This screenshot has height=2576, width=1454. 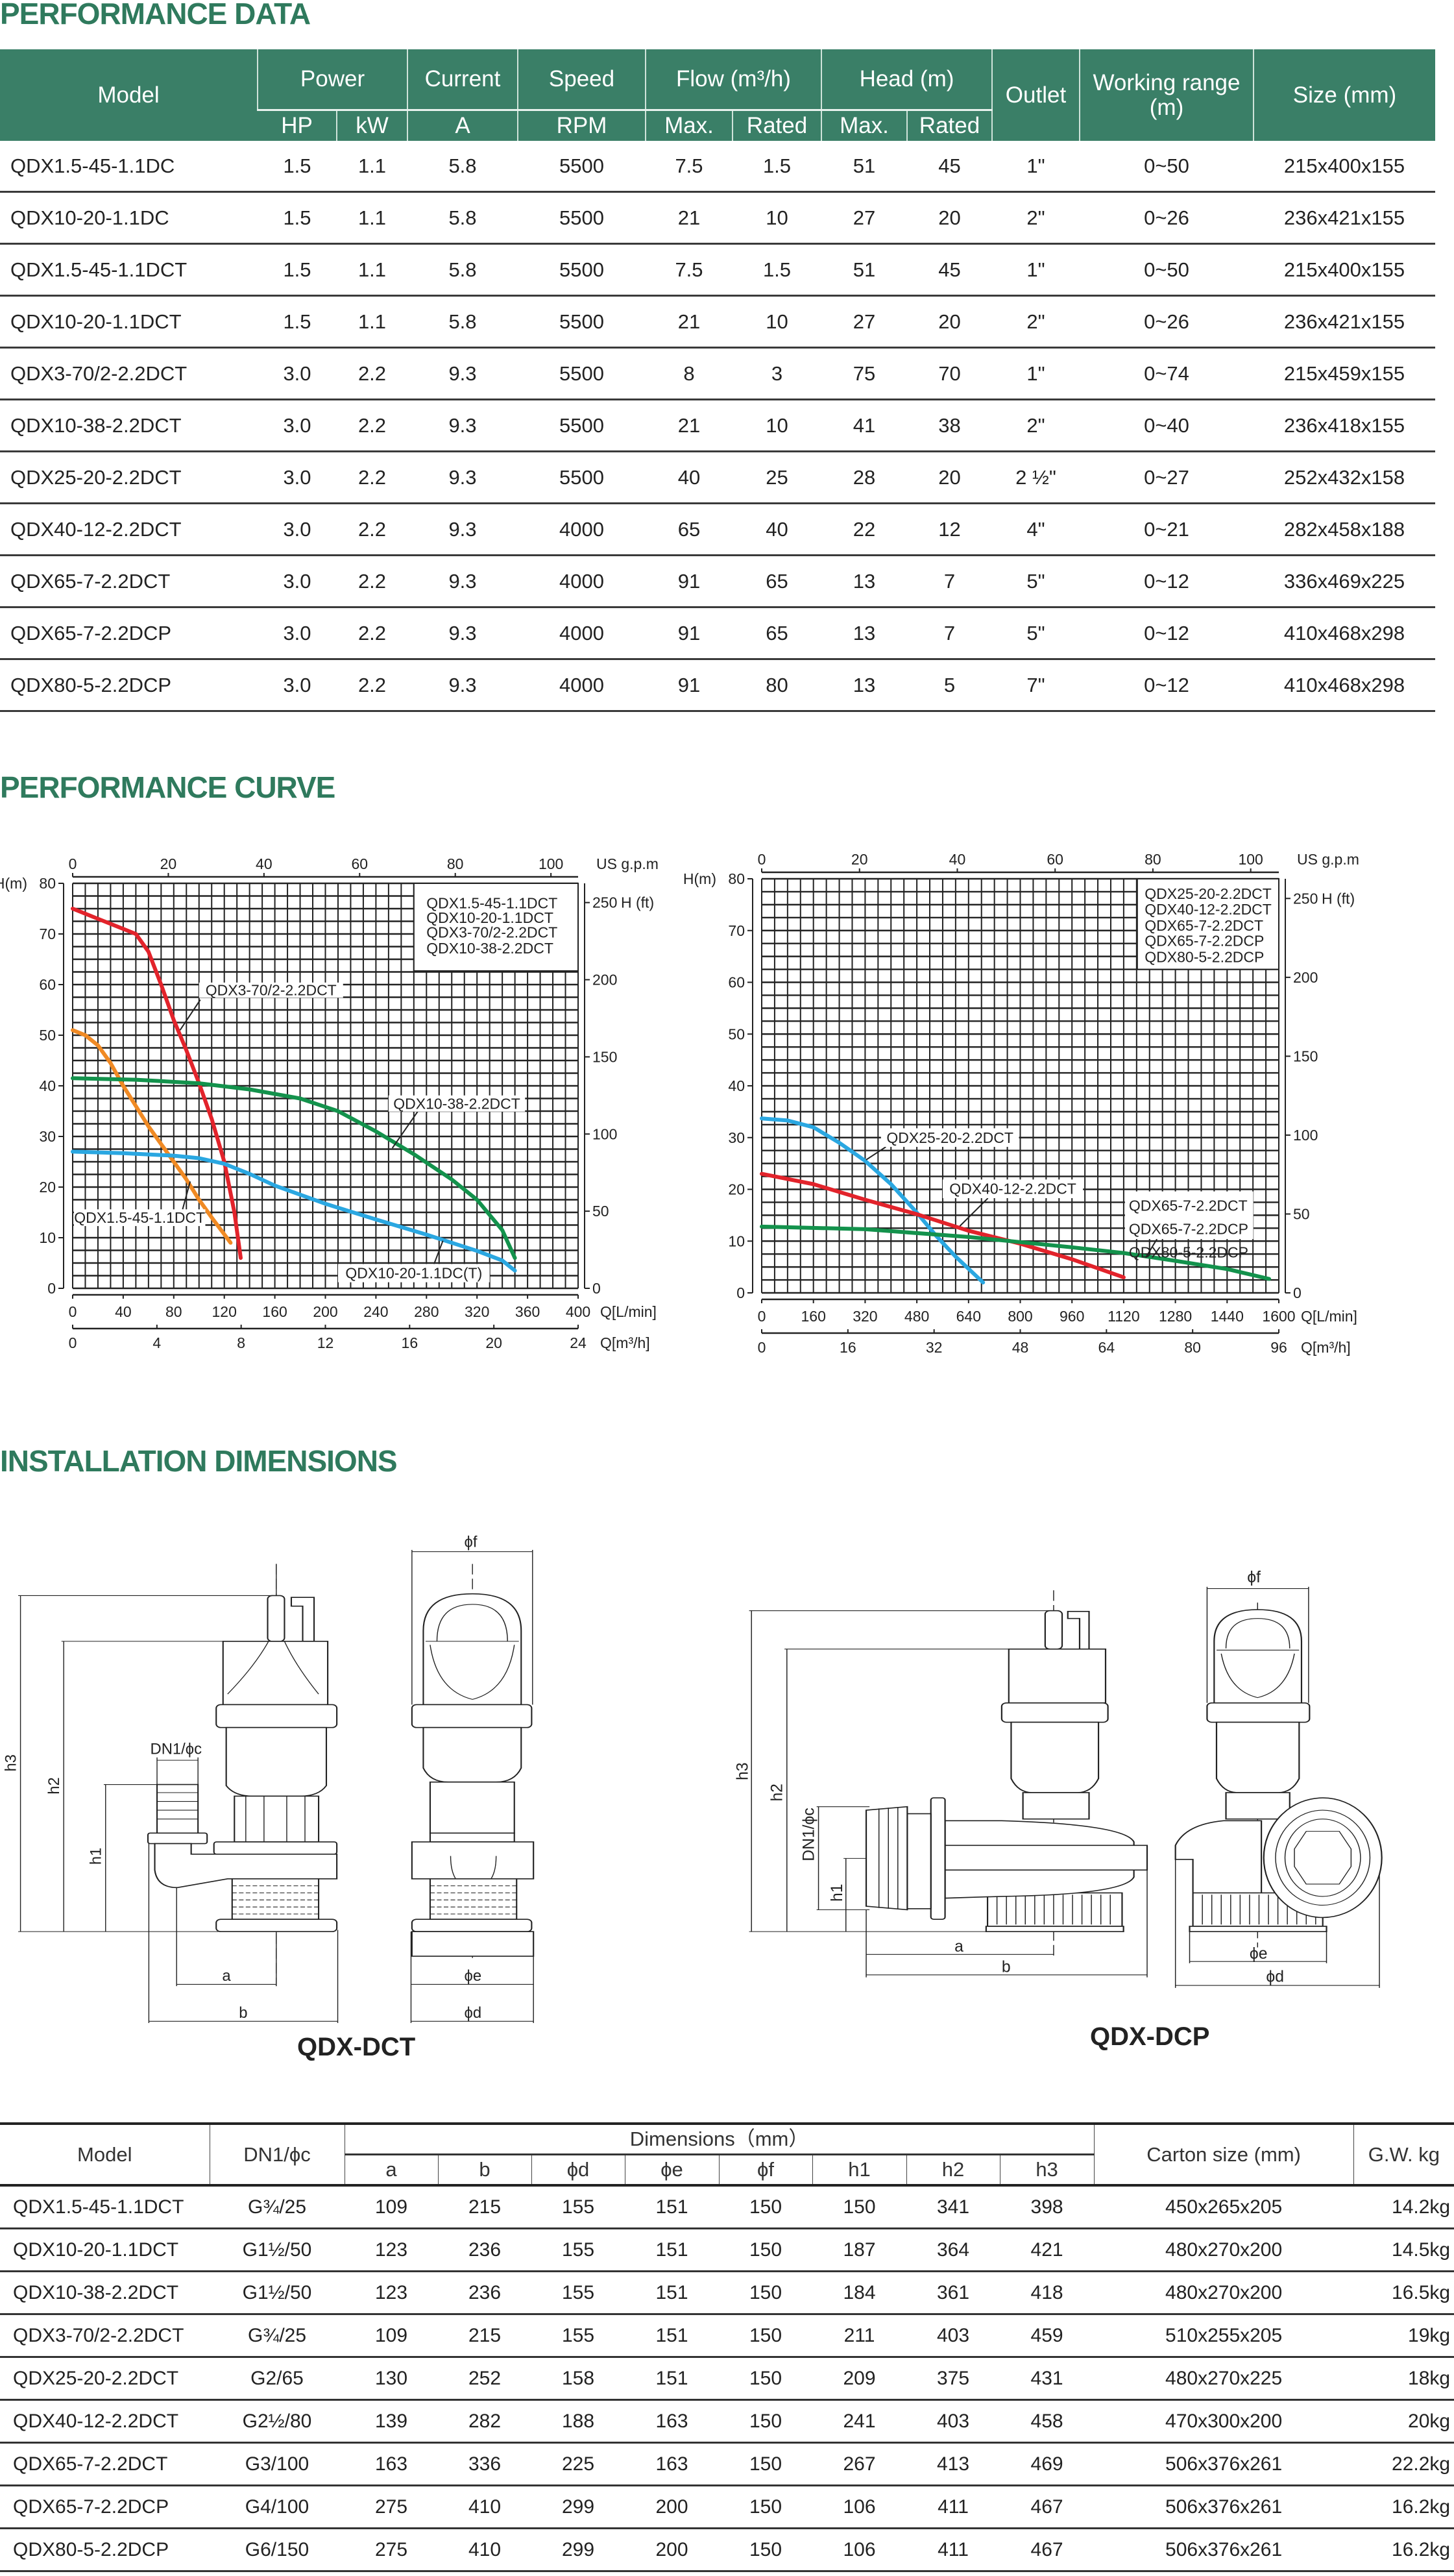 What do you see at coordinates (859, 2250) in the screenshot?
I see `value-cell: 187` at bounding box center [859, 2250].